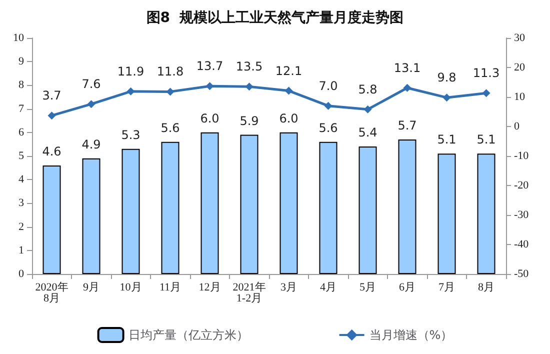 The width and height of the screenshot is (550, 354). Describe the element at coordinates (520, 68) in the screenshot. I see `y2-tick-label: 20` at that location.